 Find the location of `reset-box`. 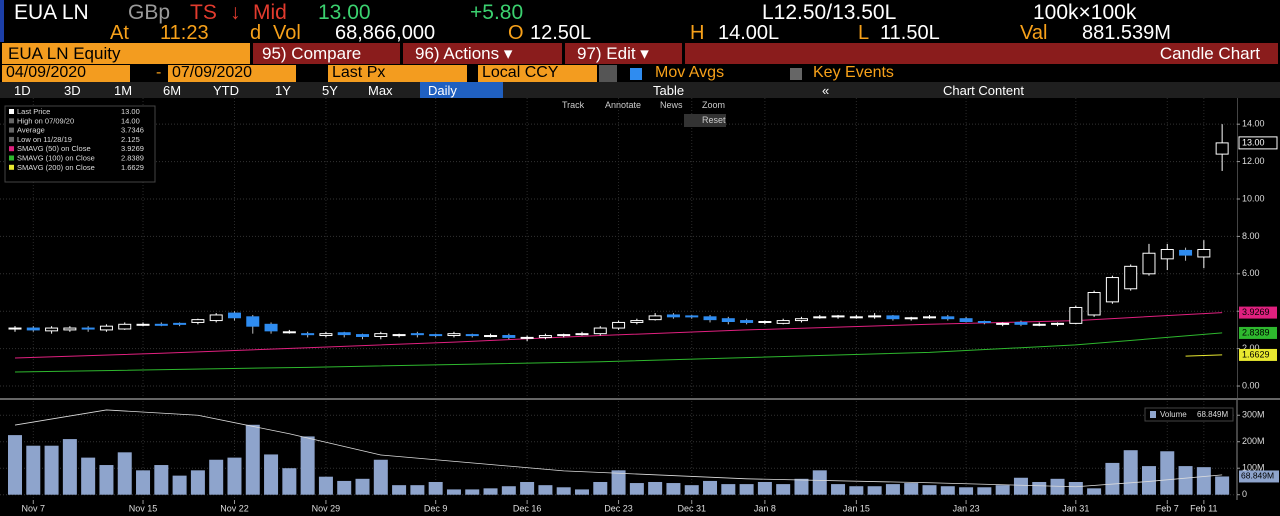

reset-box is located at coordinates (705, 120).